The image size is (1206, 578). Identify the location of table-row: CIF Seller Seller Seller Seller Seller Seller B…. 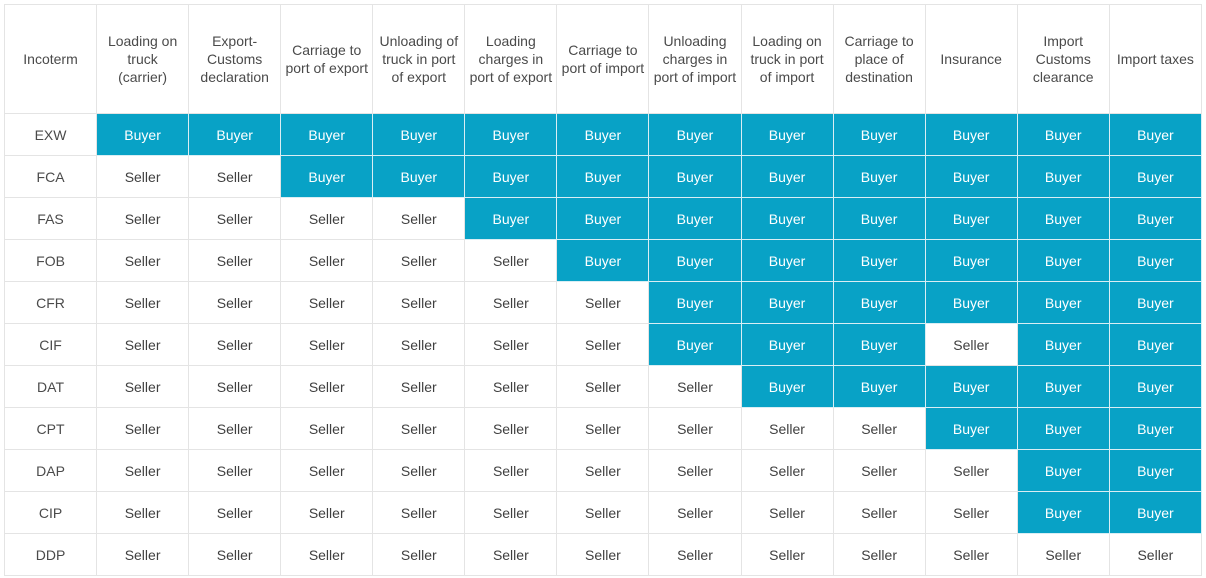
(603, 344).